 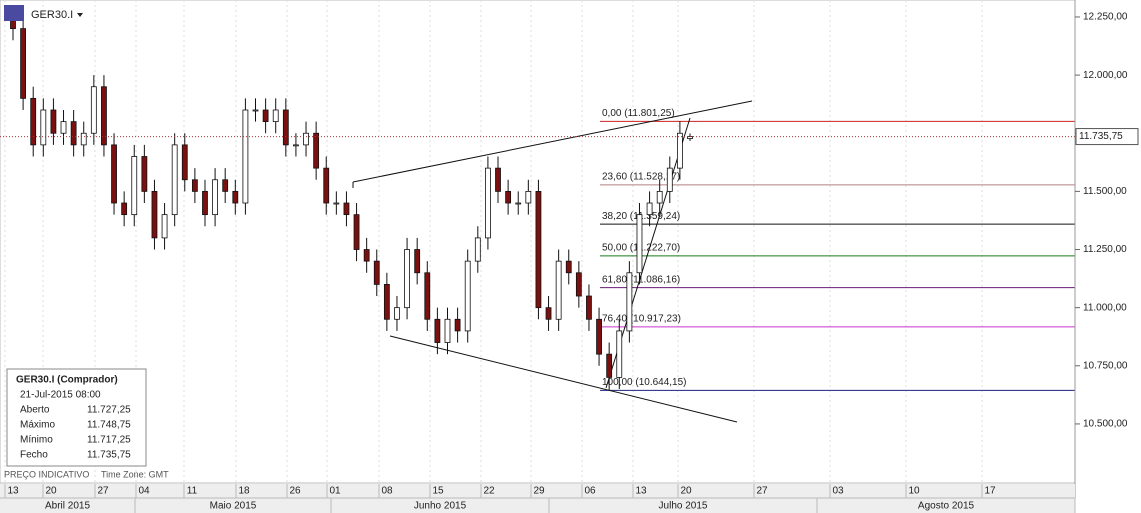 What do you see at coordinates (233, 506) in the screenshot?
I see `month-label: Maio 2015` at bounding box center [233, 506].